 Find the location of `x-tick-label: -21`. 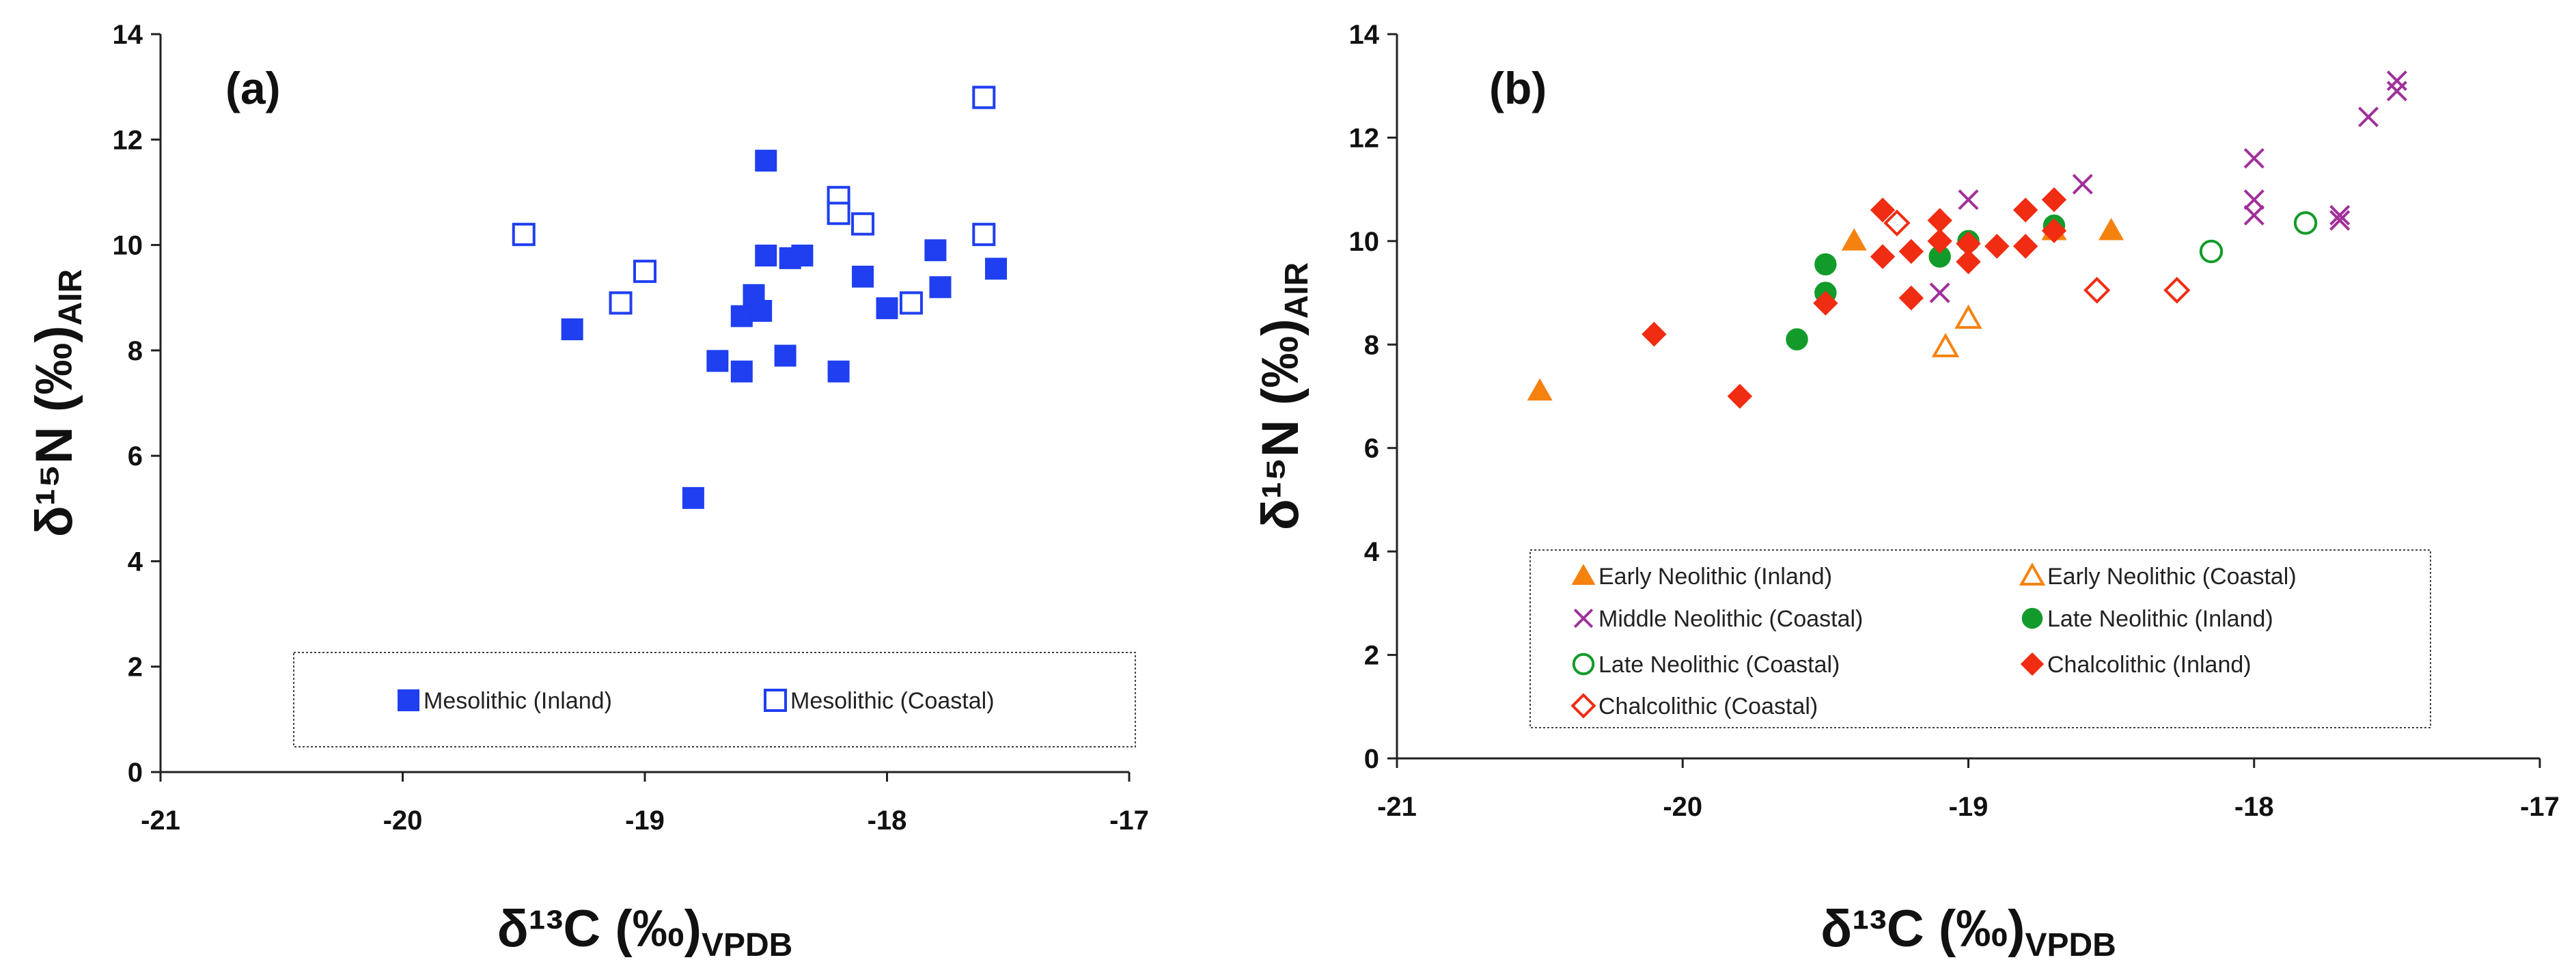

x-tick-label: -21 is located at coordinates (160, 821).